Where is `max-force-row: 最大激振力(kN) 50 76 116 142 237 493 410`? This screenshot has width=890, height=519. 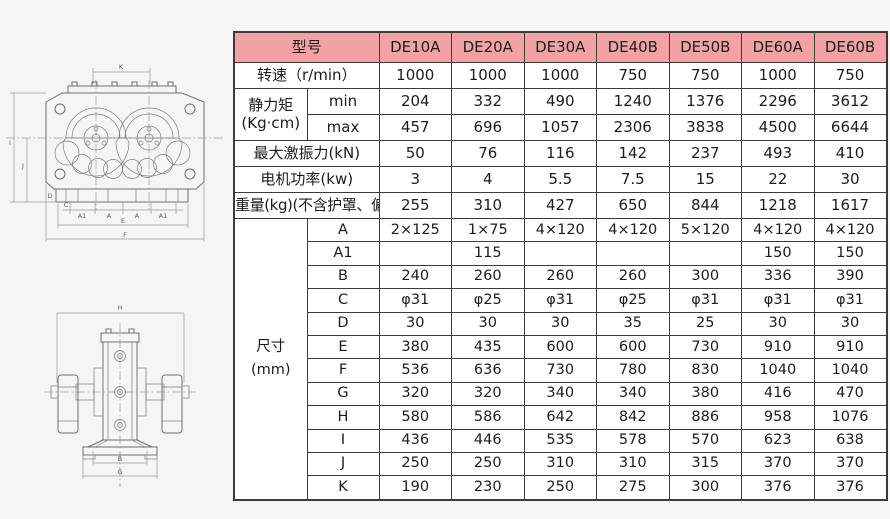
max-force-row: 最大激振力(kN) 50 76 116 142 237 493 410 is located at coordinates (560, 153).